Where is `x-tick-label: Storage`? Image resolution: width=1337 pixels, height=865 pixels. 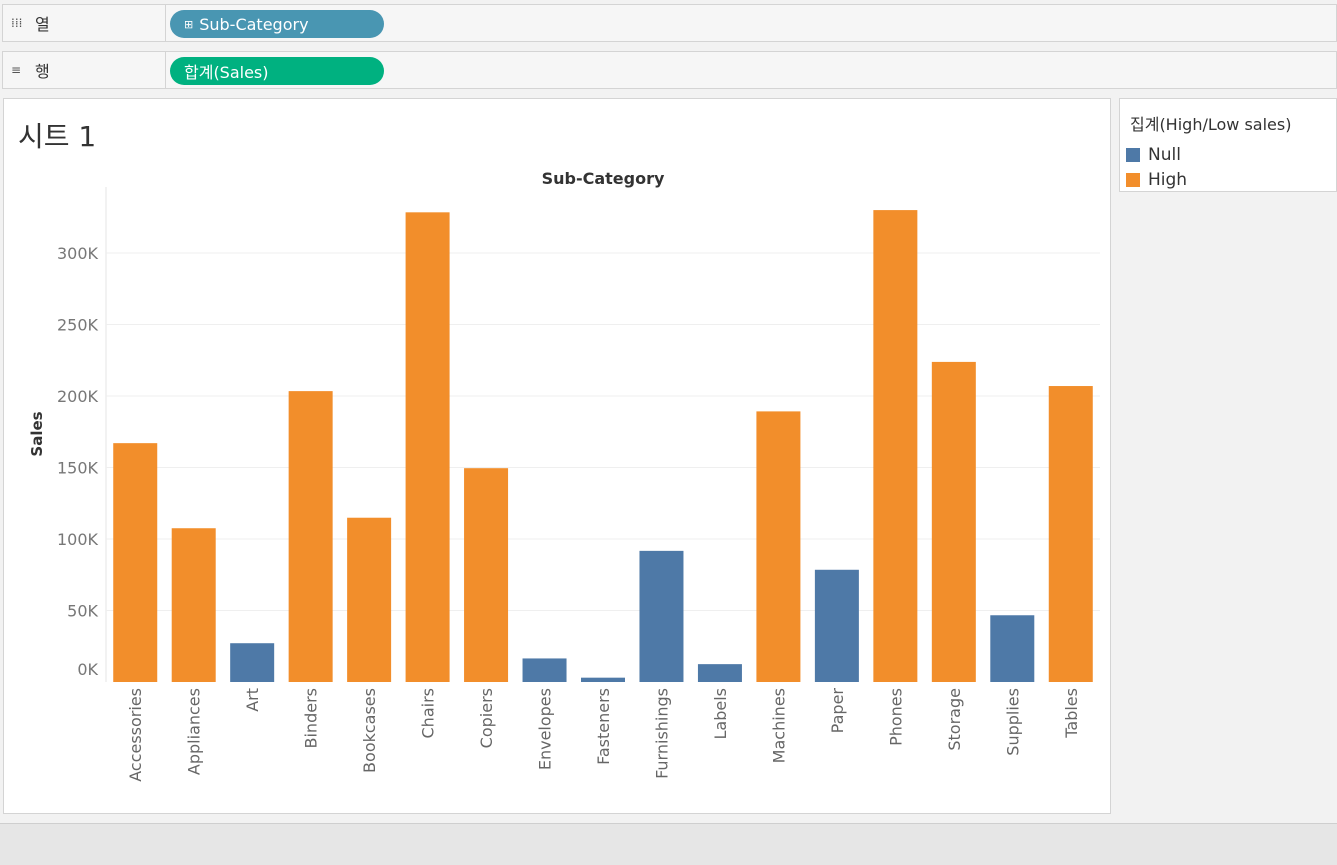 x-tick-label: Storage is located at coordinates (954, 719).